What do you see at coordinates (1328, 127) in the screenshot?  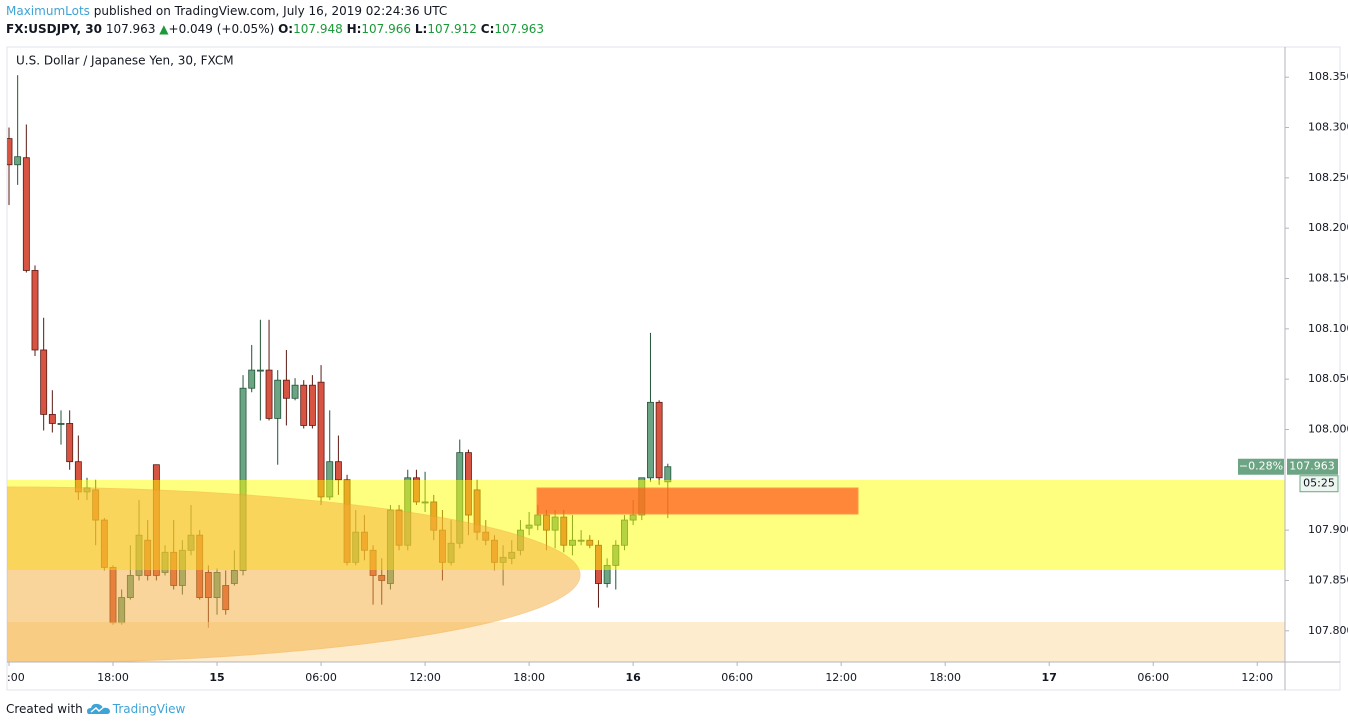 I see `y-tick-label: 108.300` at bounding box center [1328, 127].